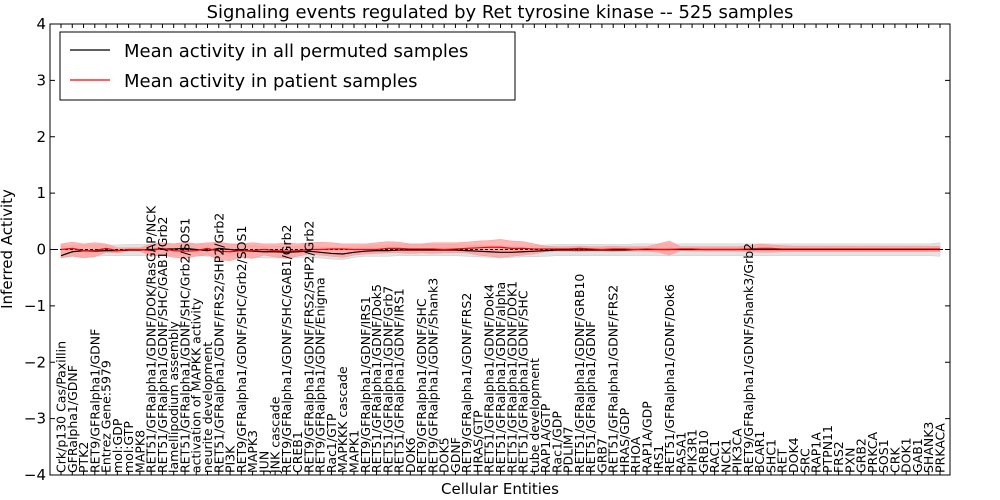  I want to click on band-patient-spread, so click(500, 250).